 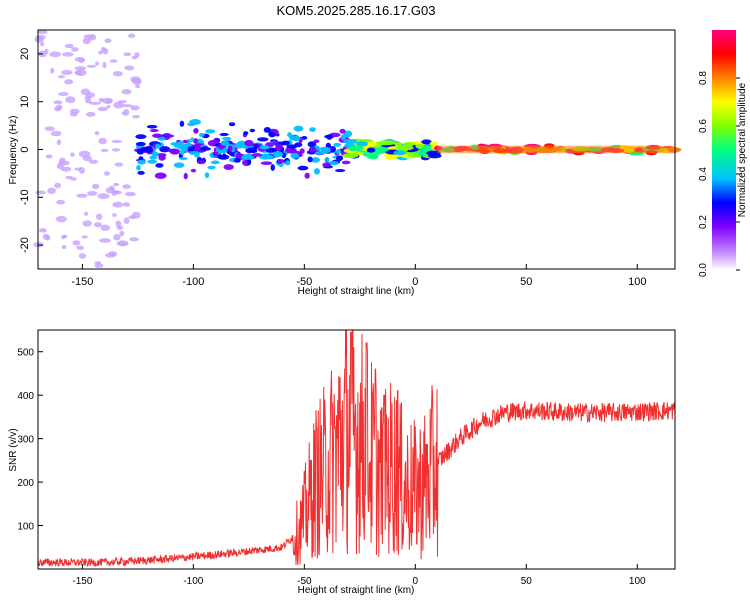 What do you see at coordinates (415, 282) in the screenshot?
I see `x-tick-label: 0` at bounding box center [415, 282].